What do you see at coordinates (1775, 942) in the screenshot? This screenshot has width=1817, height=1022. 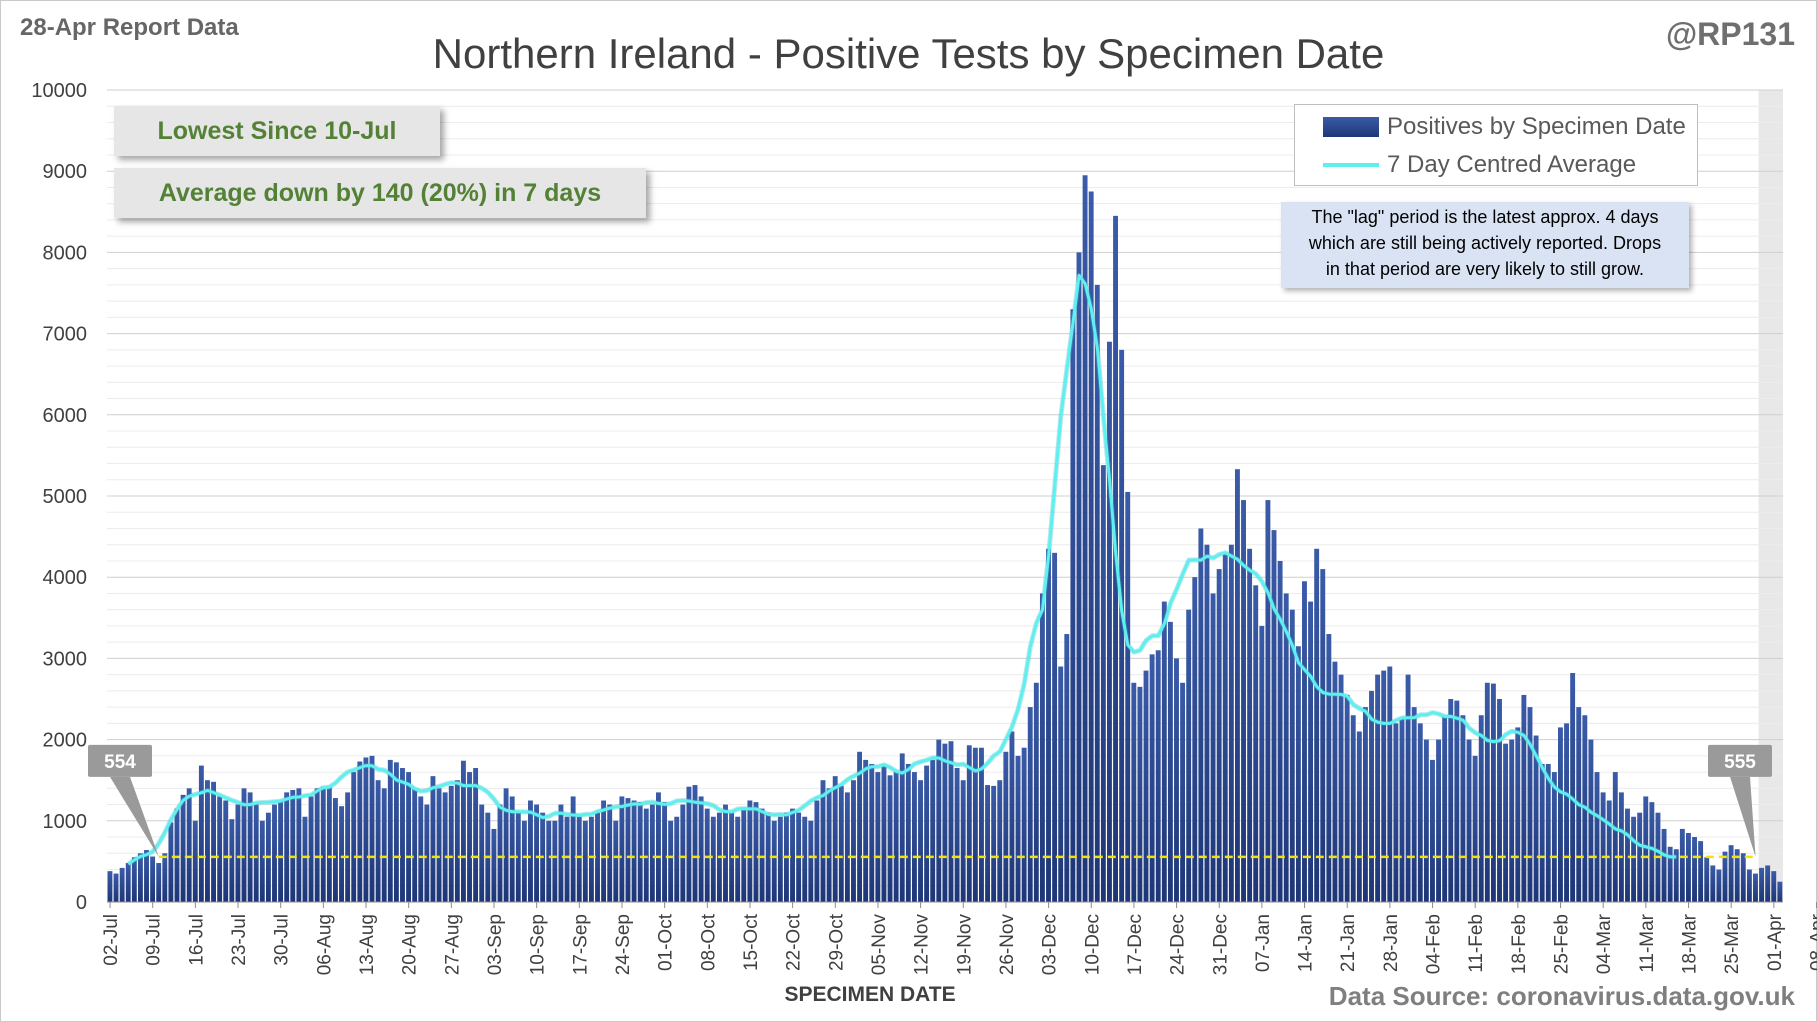 I see `x-tick-label: 01-Apr` at bounding box center [1775, 942].